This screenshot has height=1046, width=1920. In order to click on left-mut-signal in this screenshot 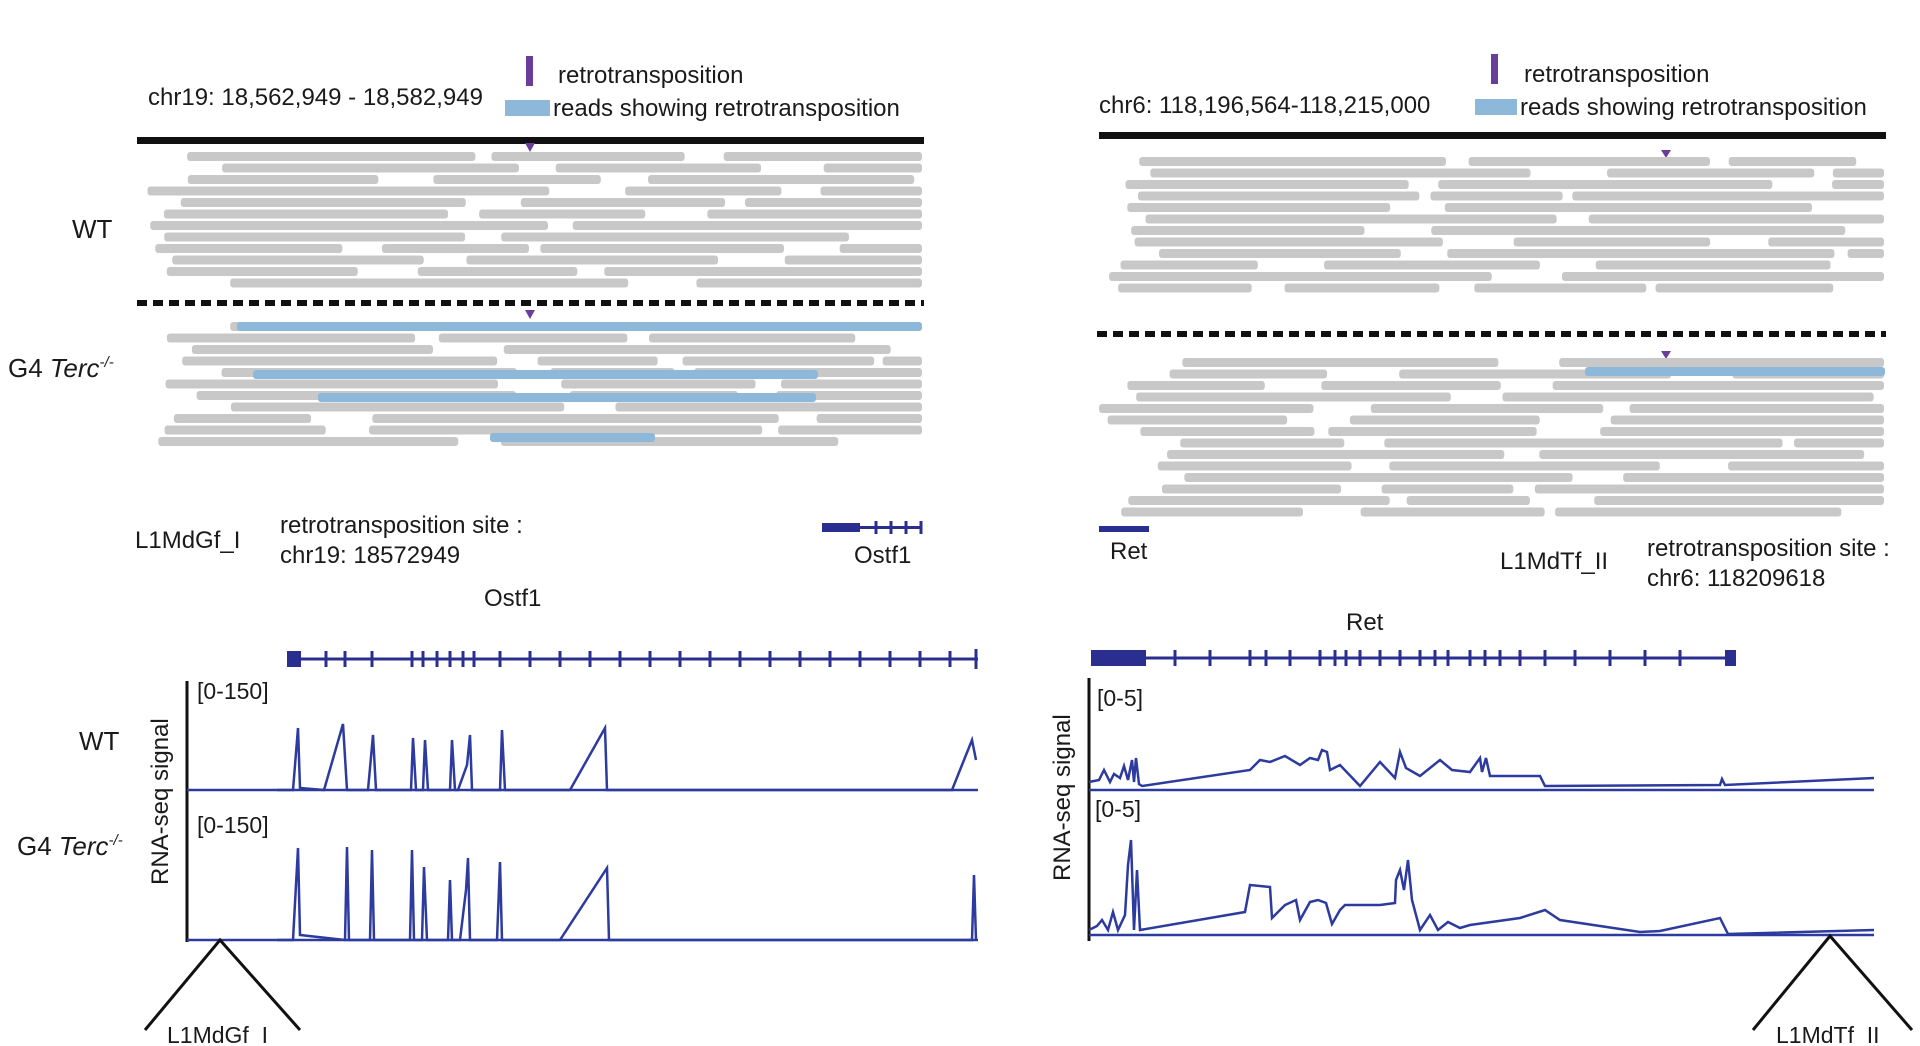, I will do `click(627, 894)`.